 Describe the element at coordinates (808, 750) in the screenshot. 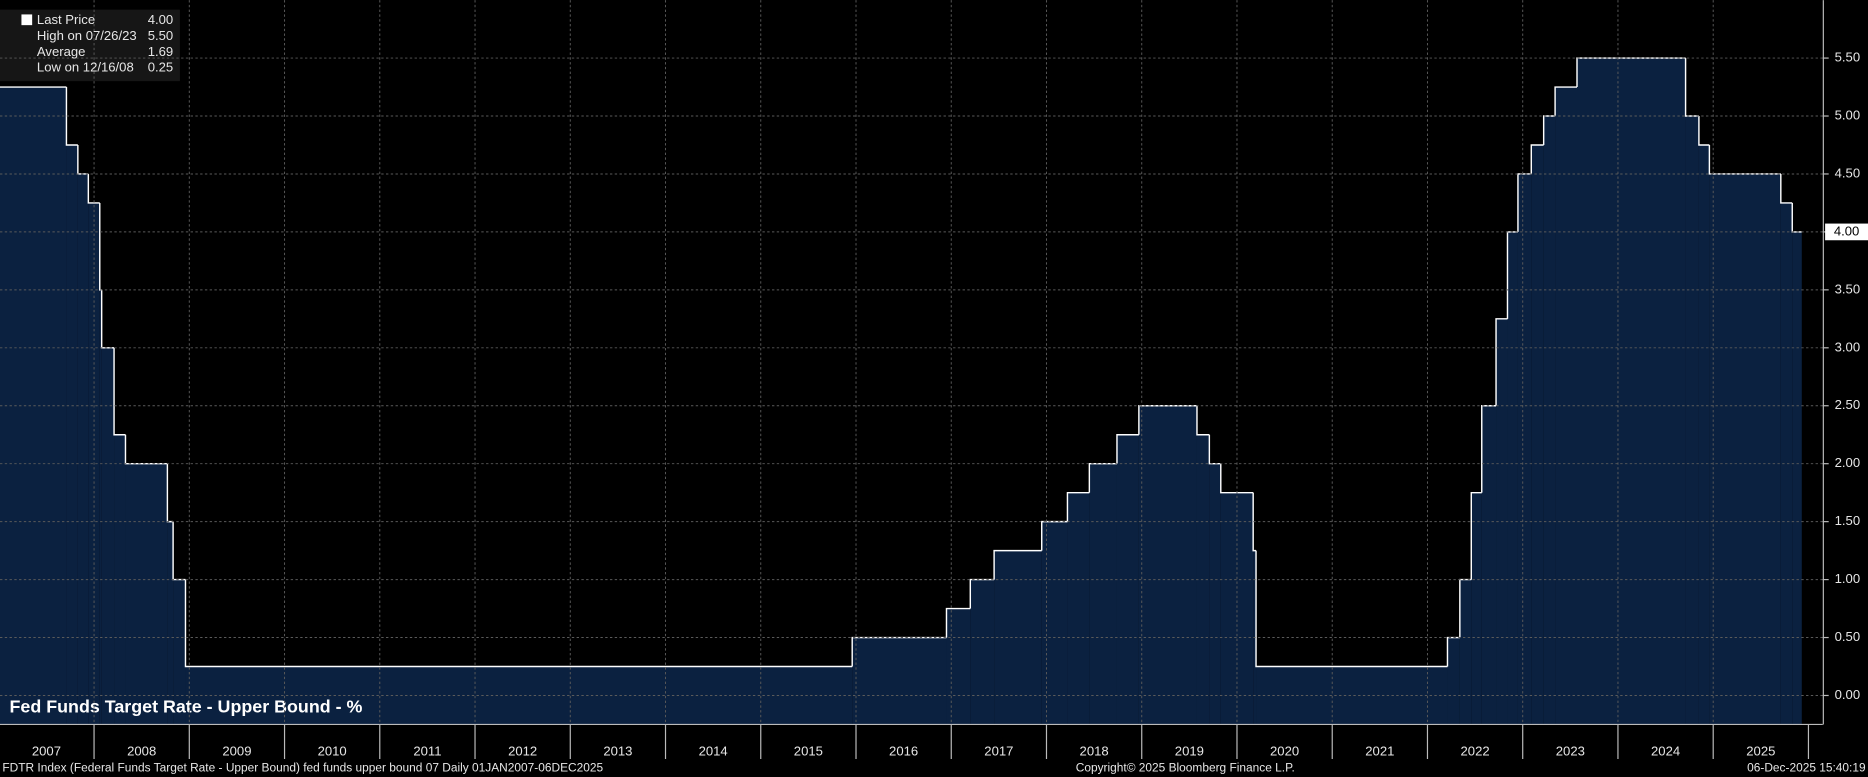

I see `x-tick-label: 2015` at that location.